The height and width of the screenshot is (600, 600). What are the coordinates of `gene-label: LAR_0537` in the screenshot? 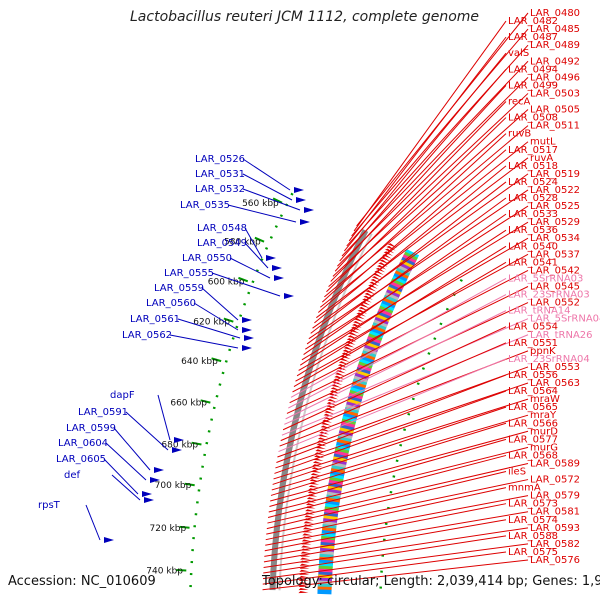 It's located at (555, 254).